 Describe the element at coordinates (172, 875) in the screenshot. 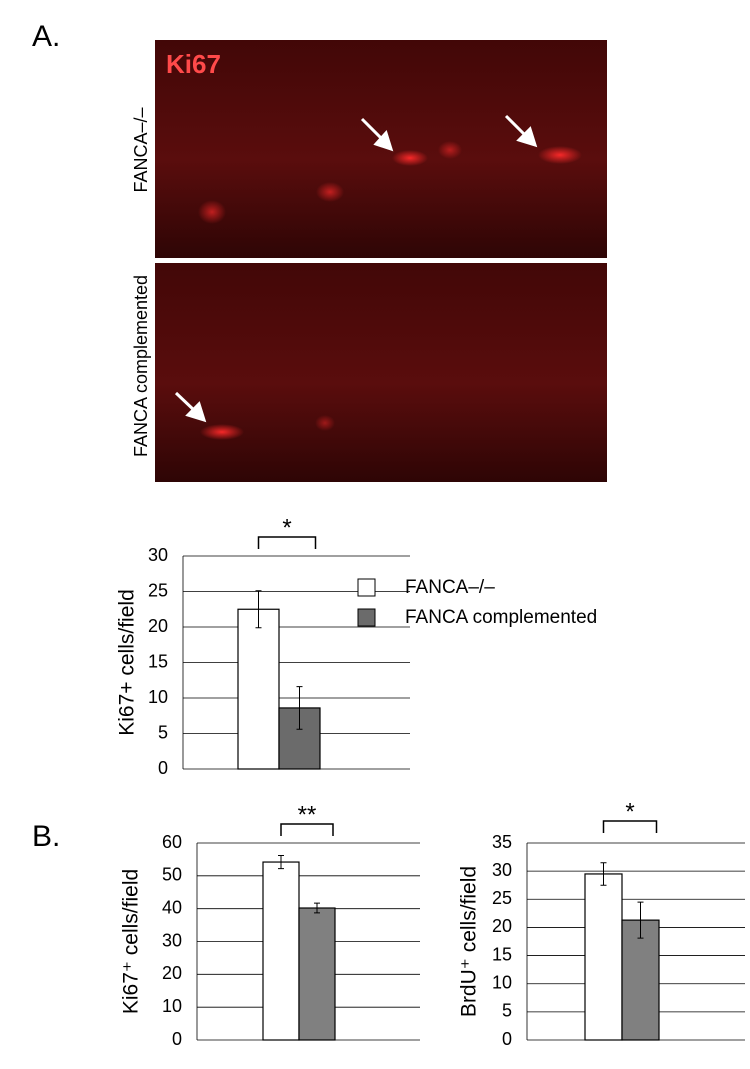

I see `y-tick-label: 50` at that location.